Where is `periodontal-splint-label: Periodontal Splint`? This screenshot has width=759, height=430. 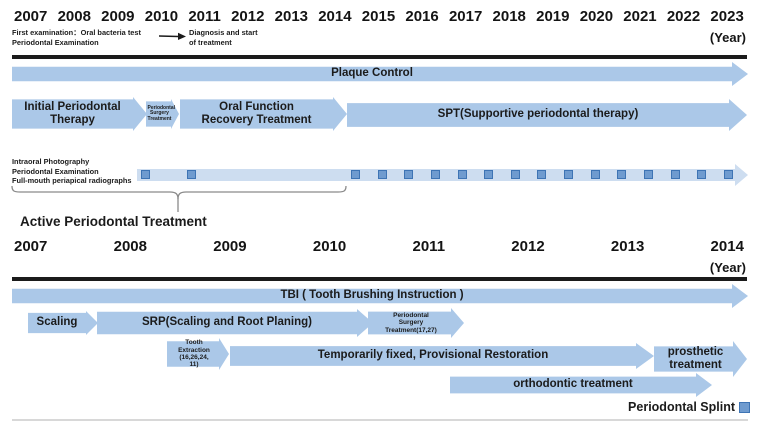 periodontal-splint-label: Periodontal Splint is located at coordinates (681, 407).